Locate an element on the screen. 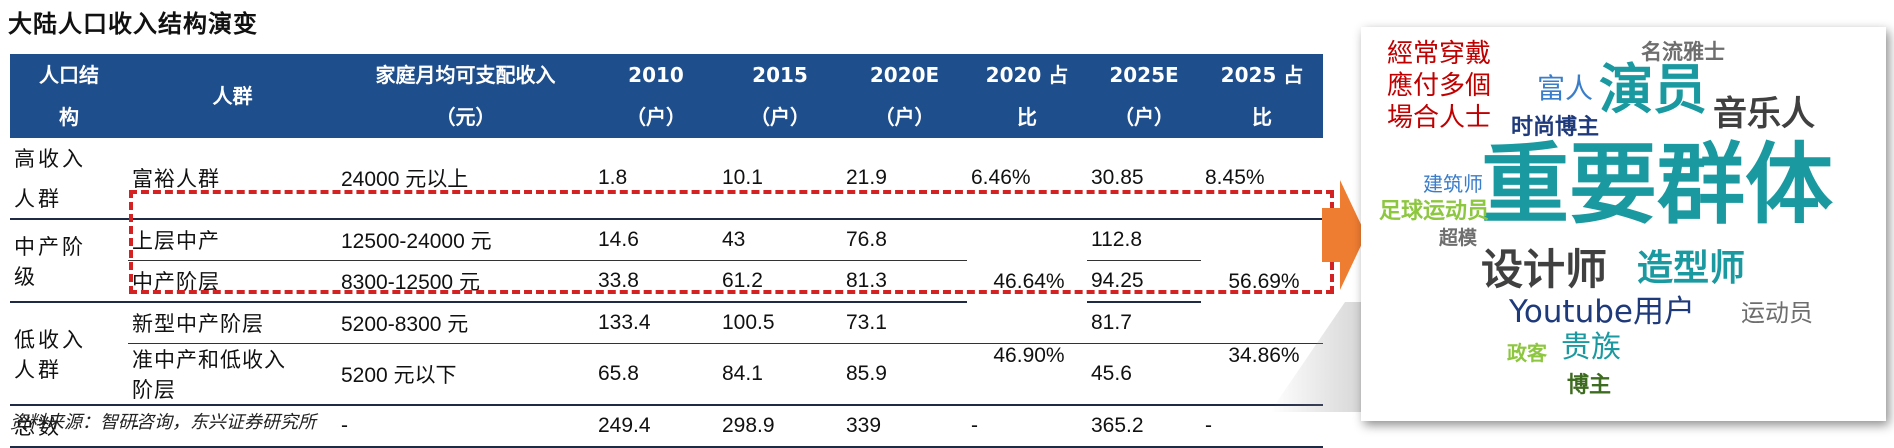 This screenshot has width=1894, height=448. value-cell: 21.9 is located at coordinates (866, 177).